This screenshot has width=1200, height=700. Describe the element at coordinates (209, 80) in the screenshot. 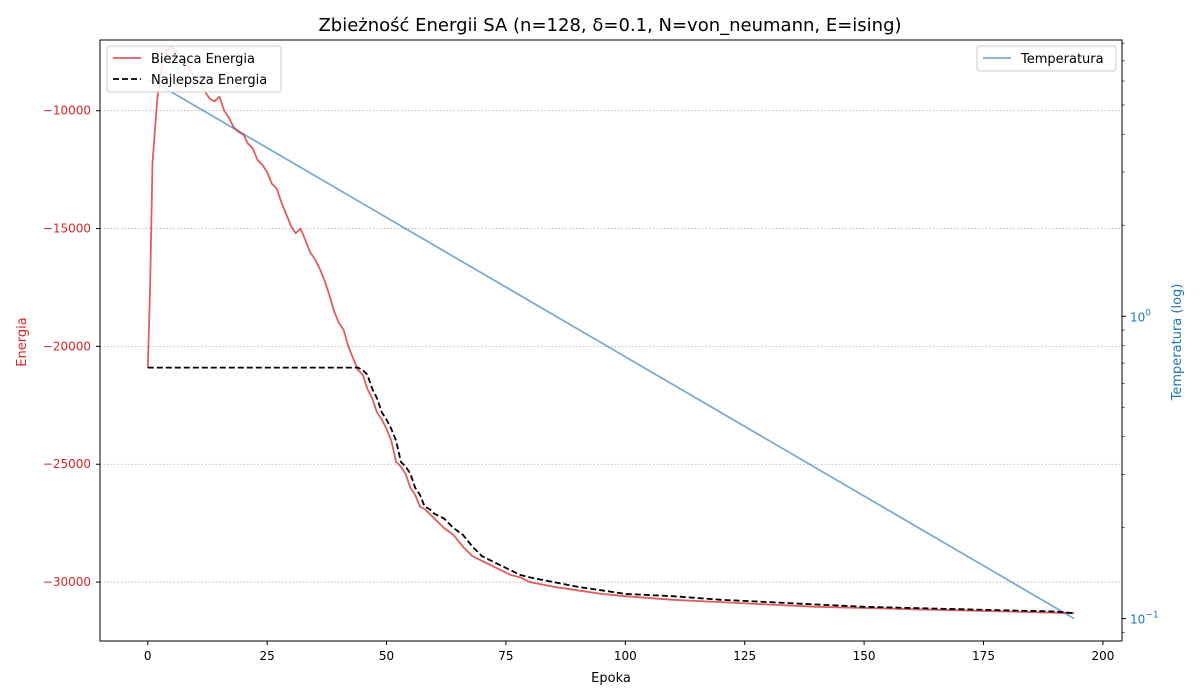

I see `legend-best-label: Najlepsza Energia` at that location.